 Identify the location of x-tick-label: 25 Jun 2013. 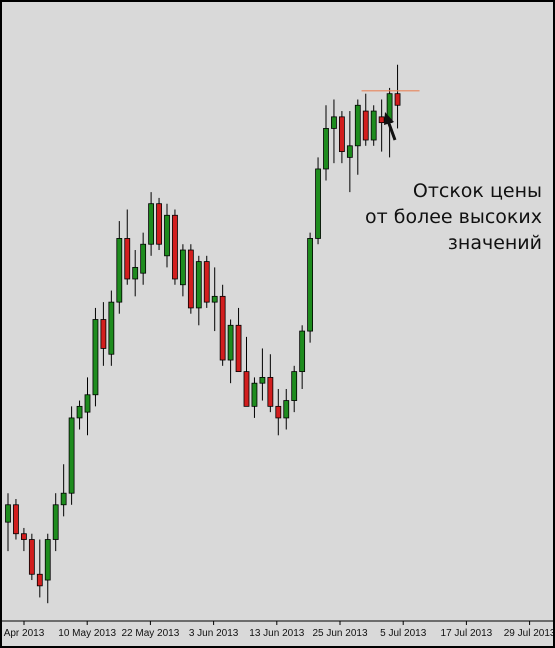
(339, 633).